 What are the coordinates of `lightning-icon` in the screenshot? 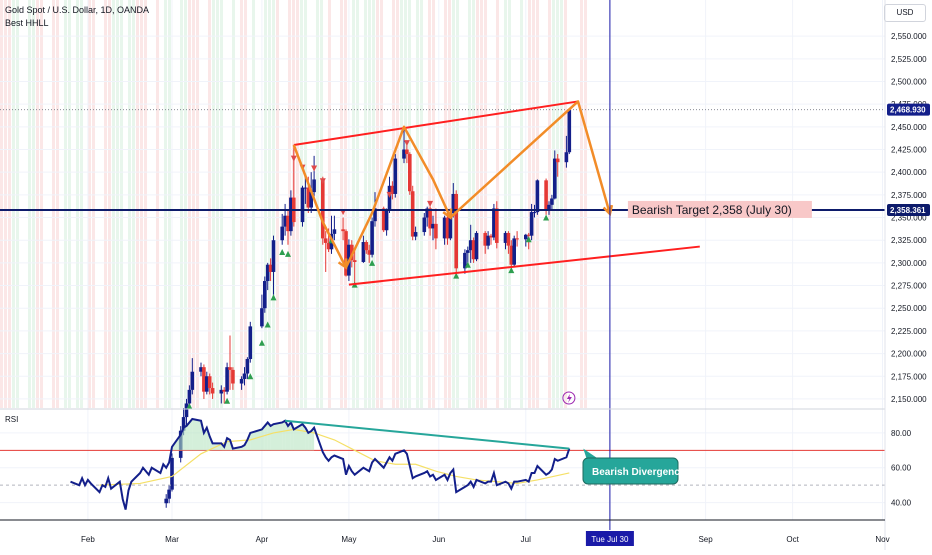 It's located at (569, 398).